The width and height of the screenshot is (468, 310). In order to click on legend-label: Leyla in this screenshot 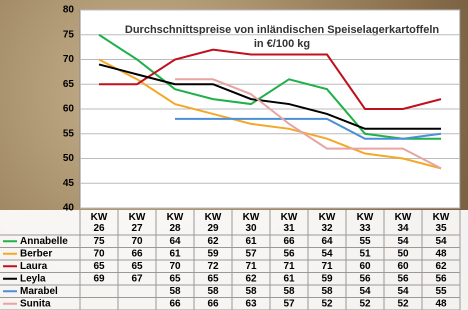, I will do `click(33, 278)`.